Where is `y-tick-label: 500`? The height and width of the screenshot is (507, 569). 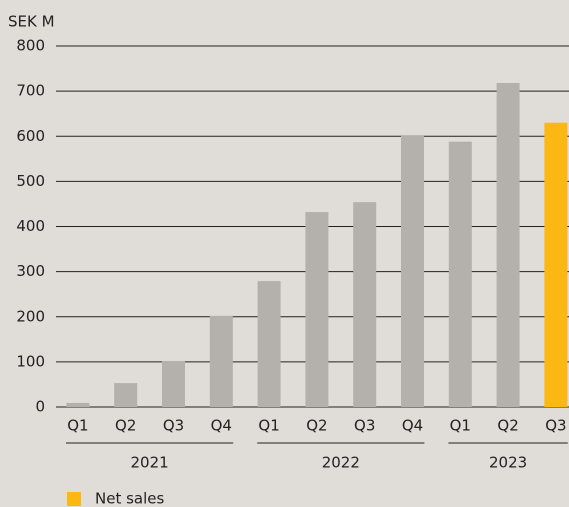 y-tick-label: 500 is located at coordinates (30, 181).